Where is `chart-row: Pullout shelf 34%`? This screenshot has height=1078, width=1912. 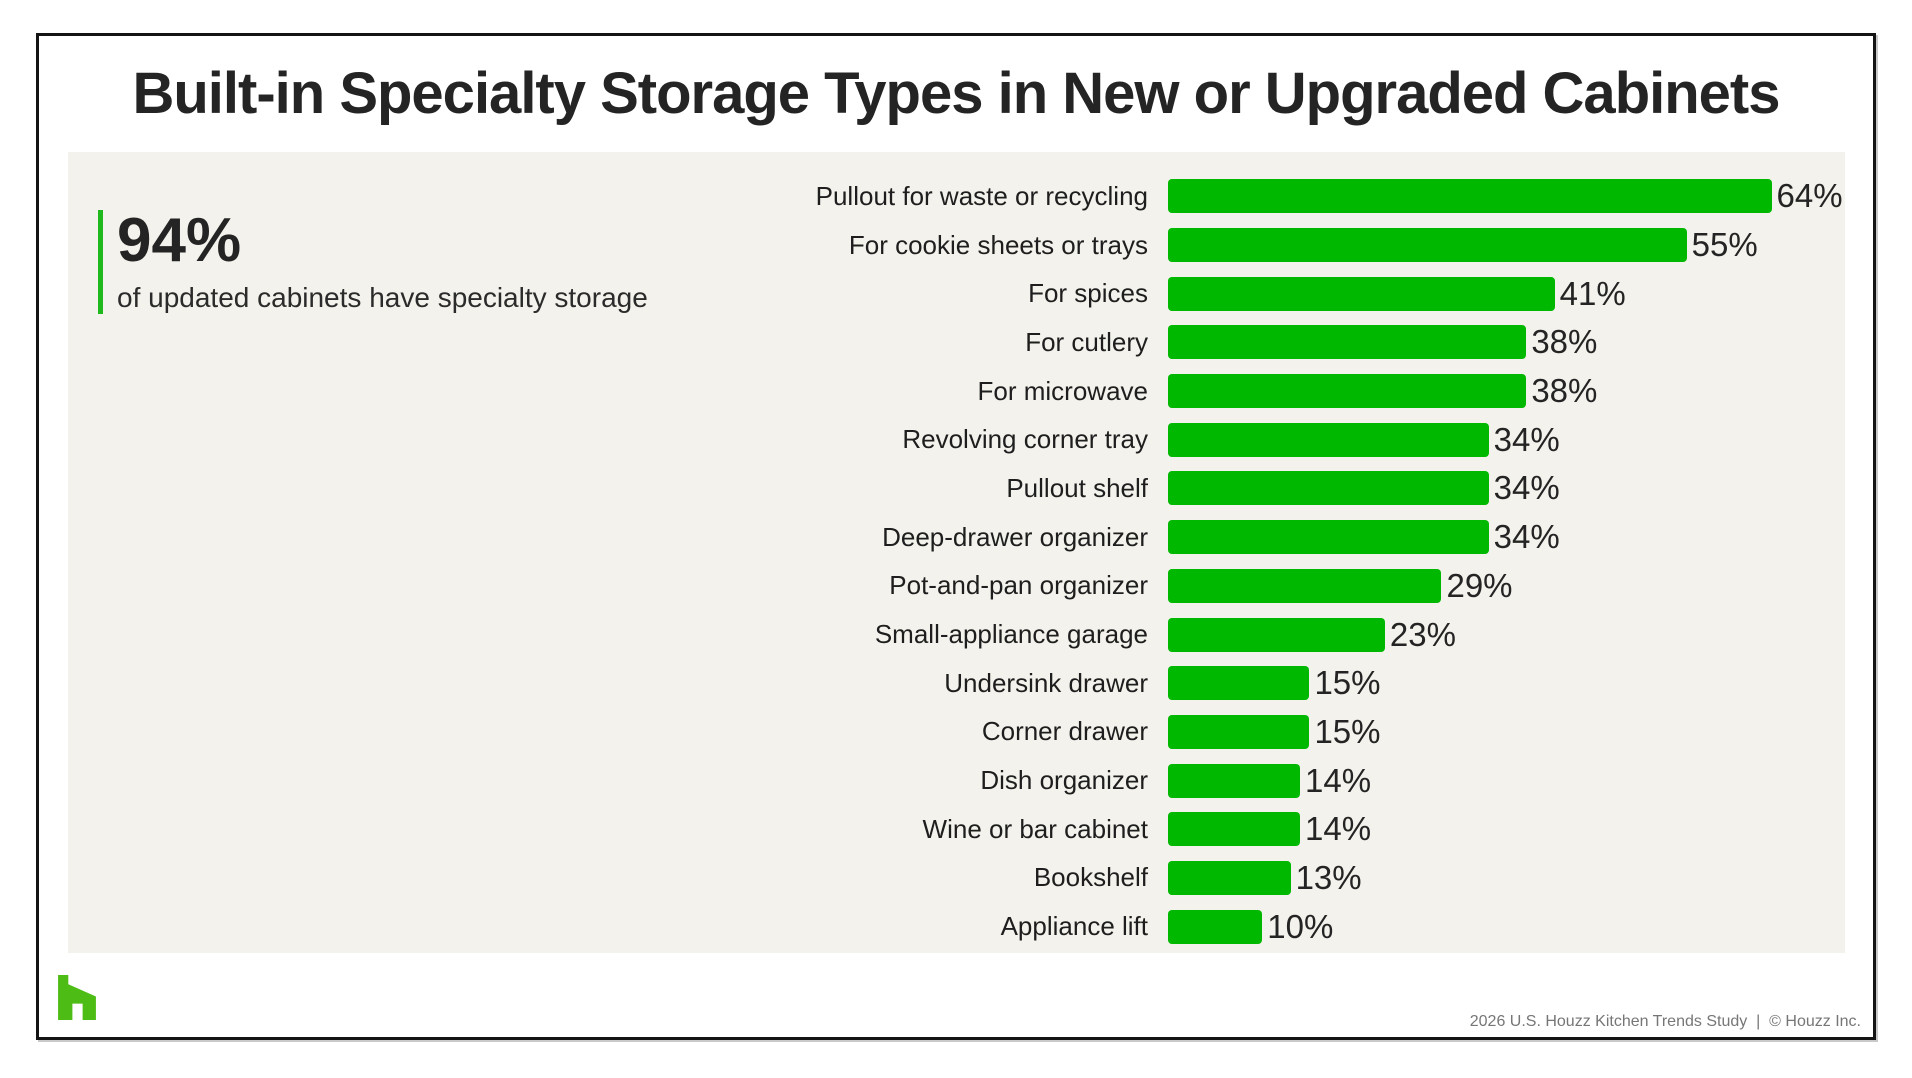 chart-row: Pullout shelf 34% is located at coordinates (956, 488).